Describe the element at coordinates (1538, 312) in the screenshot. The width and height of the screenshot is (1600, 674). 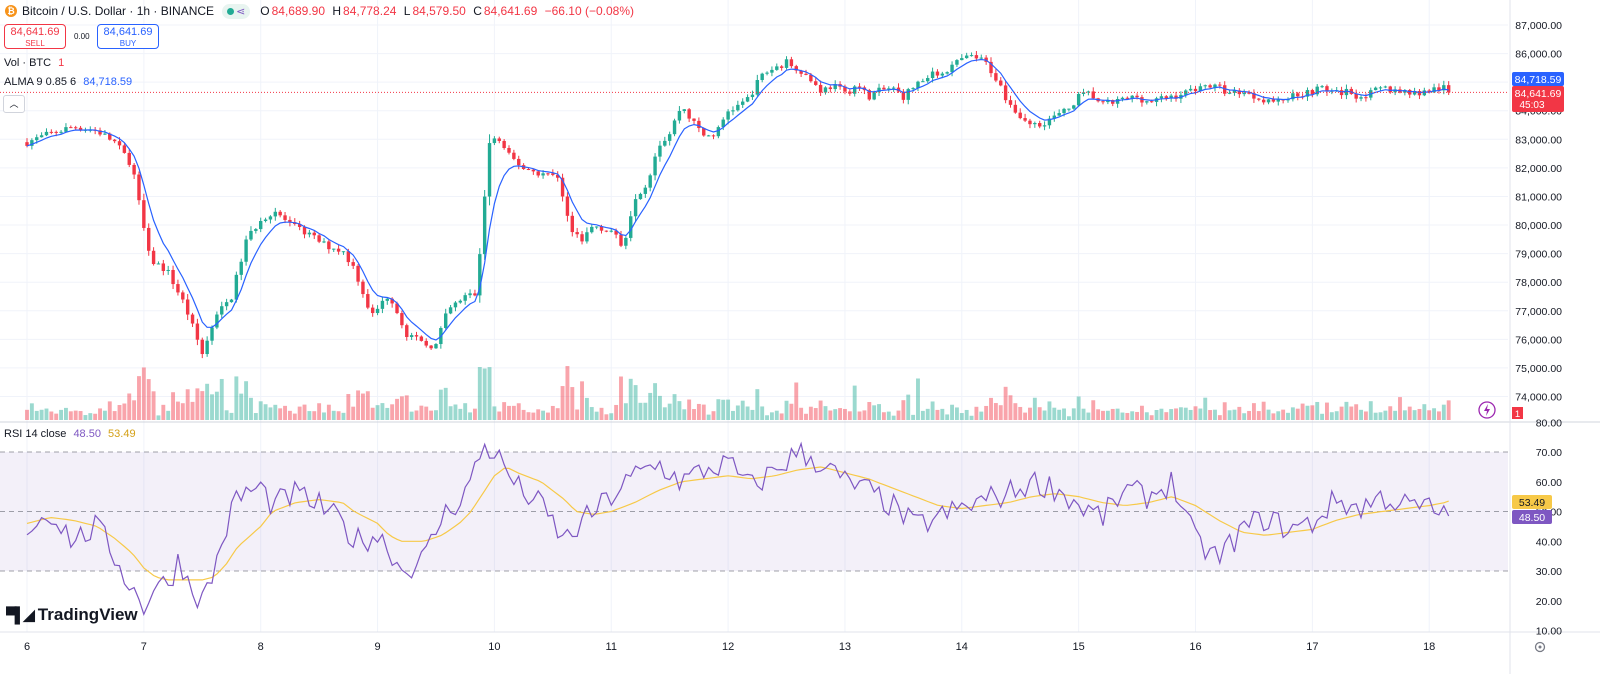
I see `price-tick-label: 77,000.00` at that location.